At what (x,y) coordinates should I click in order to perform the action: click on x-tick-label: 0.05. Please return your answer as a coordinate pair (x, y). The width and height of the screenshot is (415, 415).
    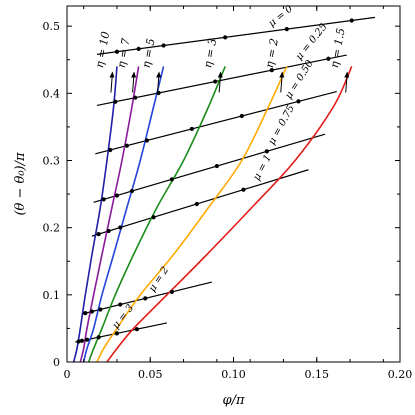
    Looking at the image, I should click on (150, 374).